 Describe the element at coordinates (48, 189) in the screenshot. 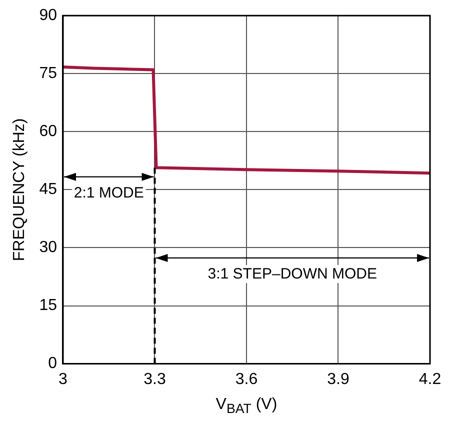

I see `y-tick-label: 45` at that location.